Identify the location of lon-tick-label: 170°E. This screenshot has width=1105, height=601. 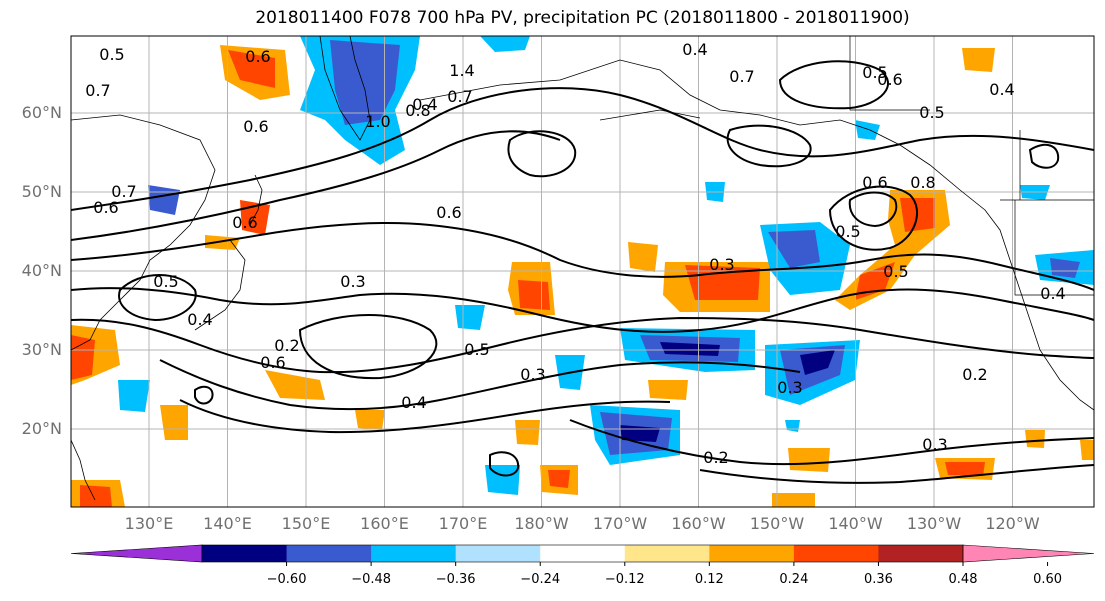
(463, 523).